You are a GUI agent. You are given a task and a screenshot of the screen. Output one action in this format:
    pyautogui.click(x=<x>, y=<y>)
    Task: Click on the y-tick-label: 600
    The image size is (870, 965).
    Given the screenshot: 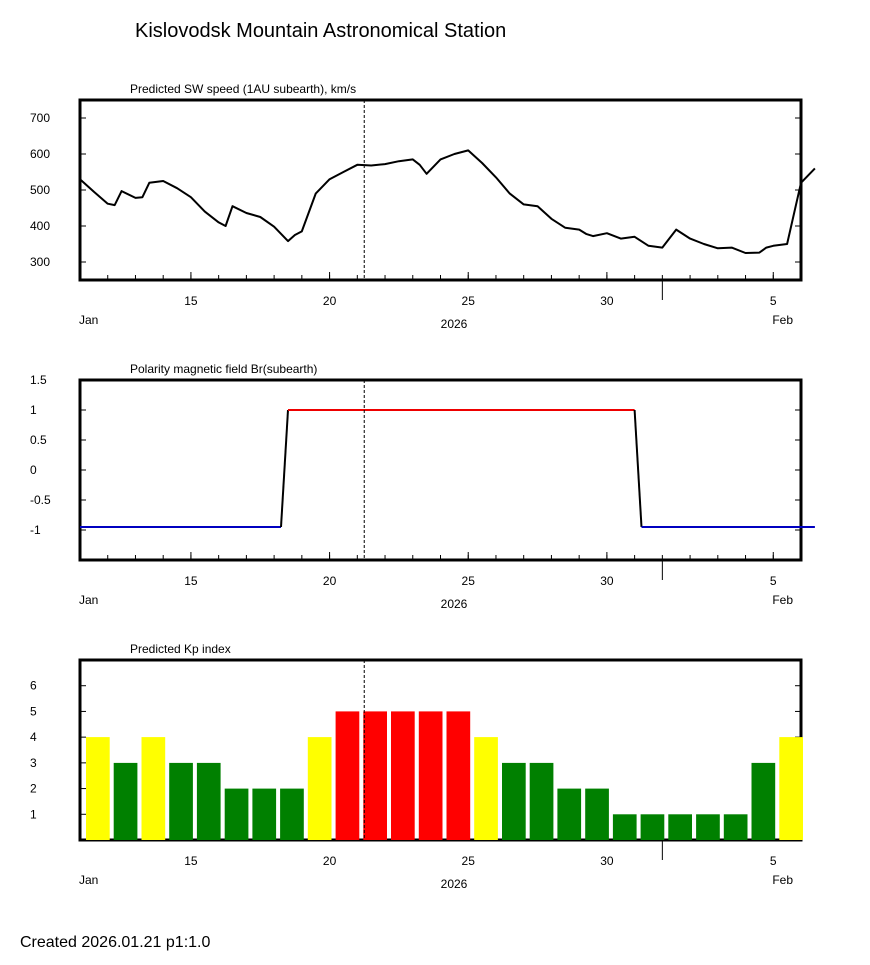 What is the action you would take?
    pyautogui.click(x=40, y=154)
    